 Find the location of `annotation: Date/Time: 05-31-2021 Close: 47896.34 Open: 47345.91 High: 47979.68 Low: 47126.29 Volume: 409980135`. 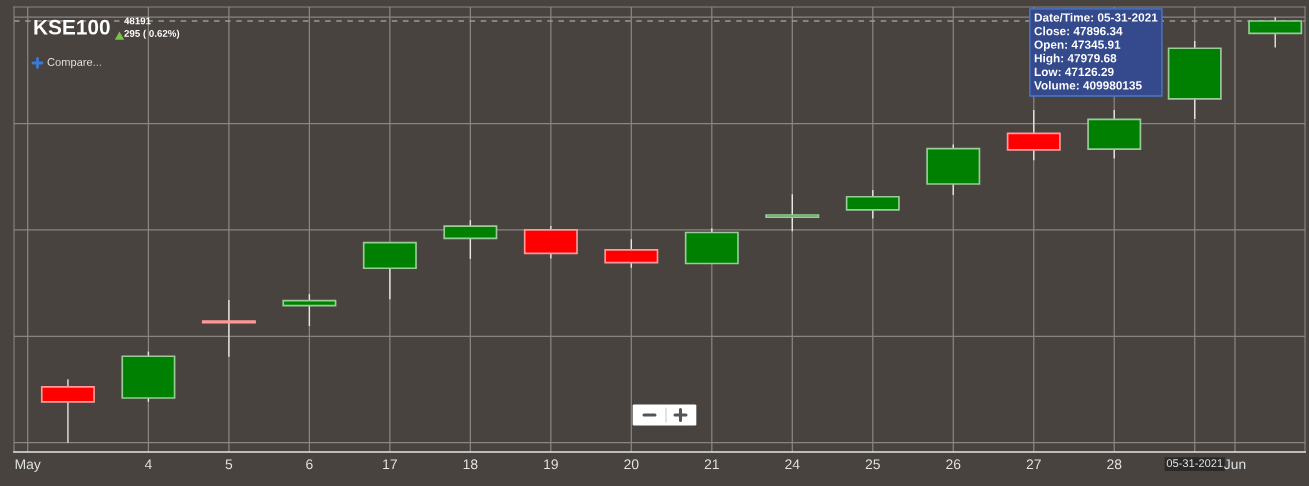

annotation: Date/Time: 05-31-2021 Close: 47896.34 Open: 47345.91 High: 47979.68 Low: 47126.29 Volume: 409980135 is located at coordinates (1096, 51).